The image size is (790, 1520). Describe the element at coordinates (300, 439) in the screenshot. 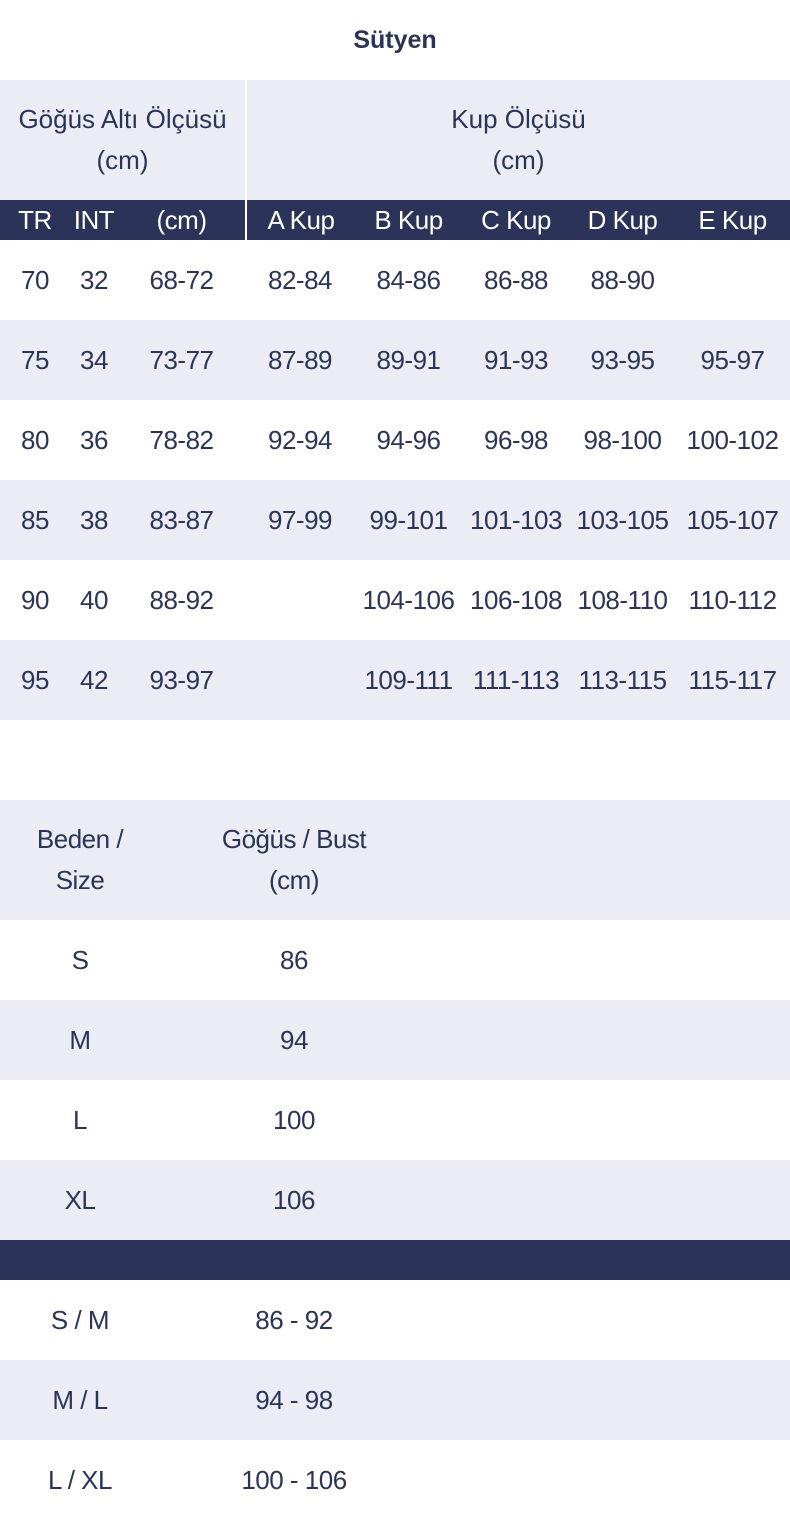

I see `table-cell: 92-94` at that location.